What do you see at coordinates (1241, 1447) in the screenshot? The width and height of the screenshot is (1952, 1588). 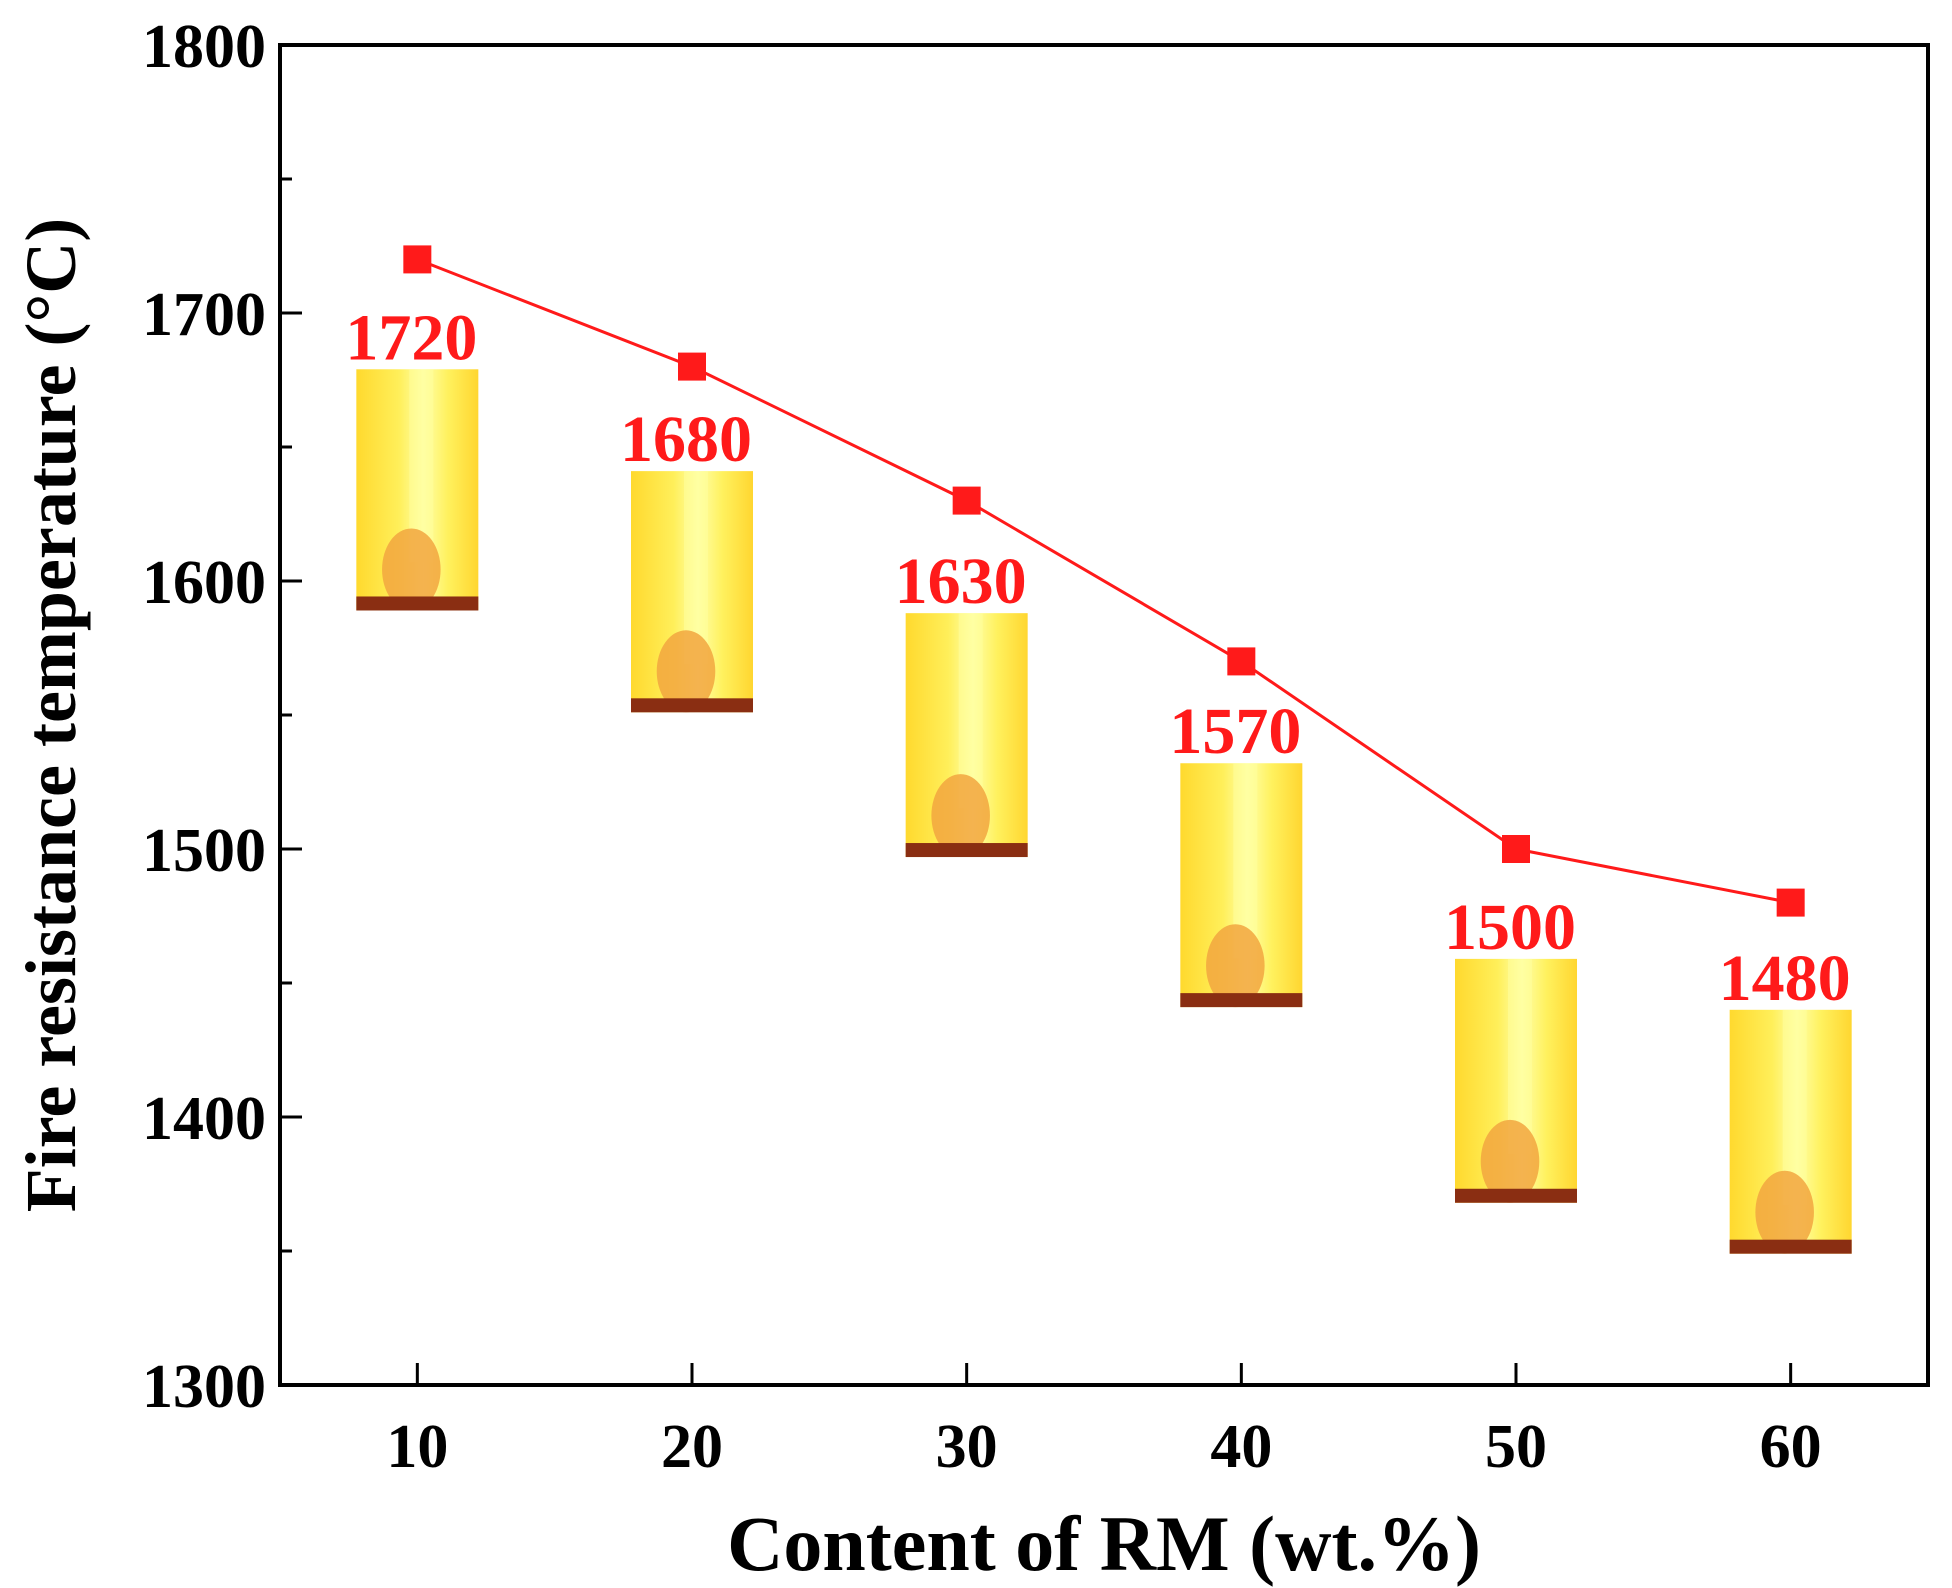 I see `x-tick-label: 40` at bounding box center [1241, 1447].